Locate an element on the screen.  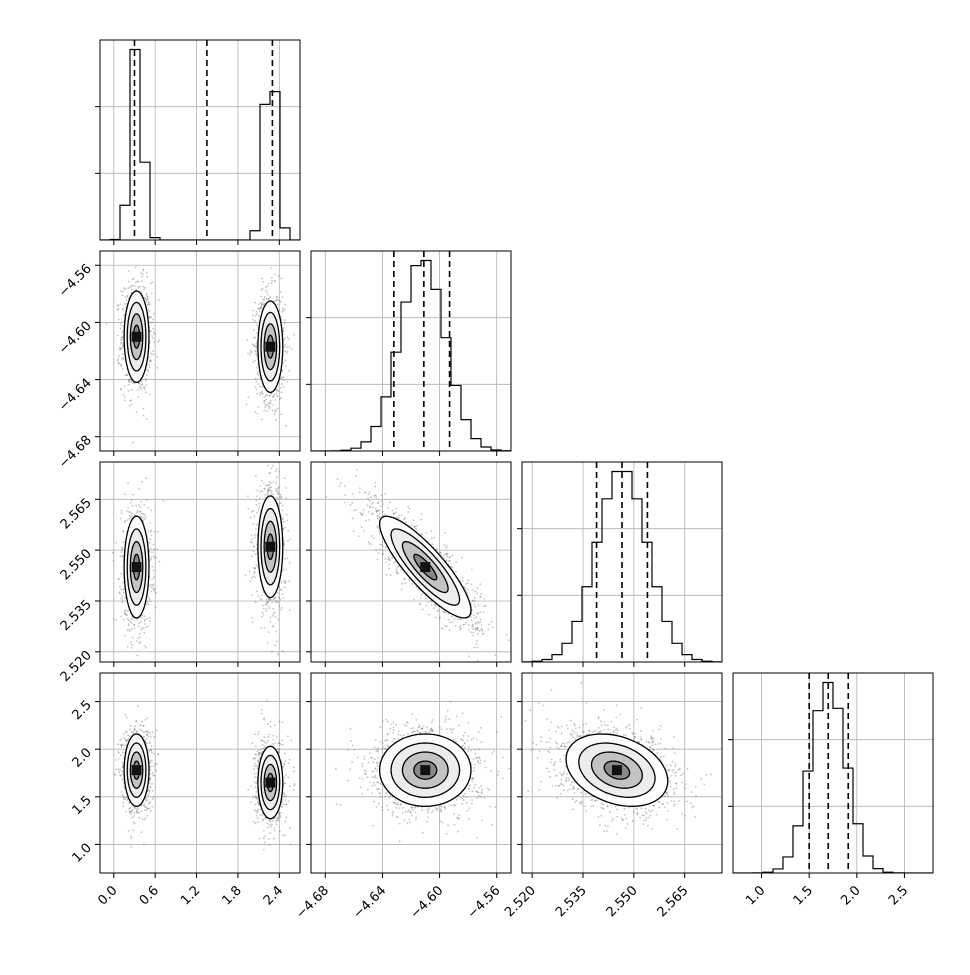
y-tick-label-2-0: 2.520 is located at coordinates (76, 666).